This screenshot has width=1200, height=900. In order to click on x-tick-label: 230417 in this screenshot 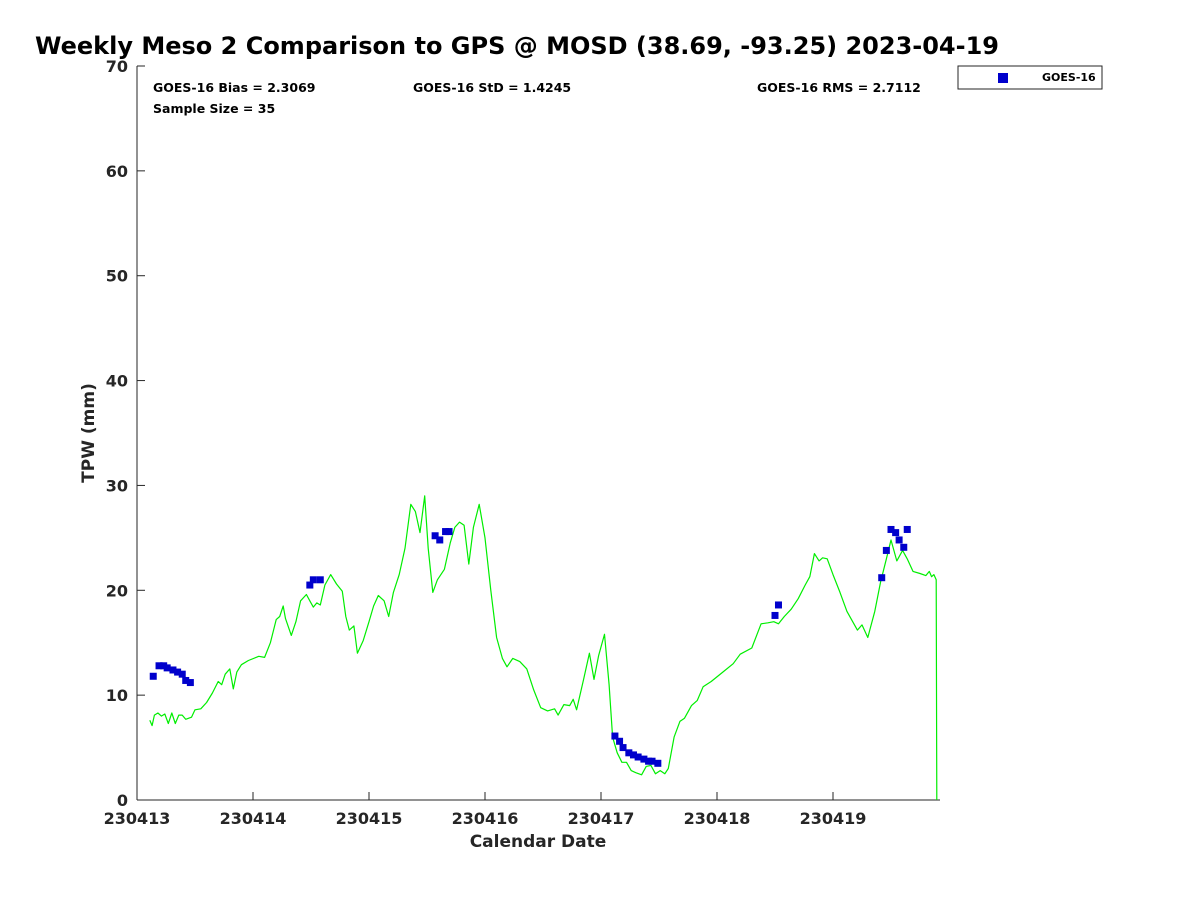, I will do `click(601, 818)`.